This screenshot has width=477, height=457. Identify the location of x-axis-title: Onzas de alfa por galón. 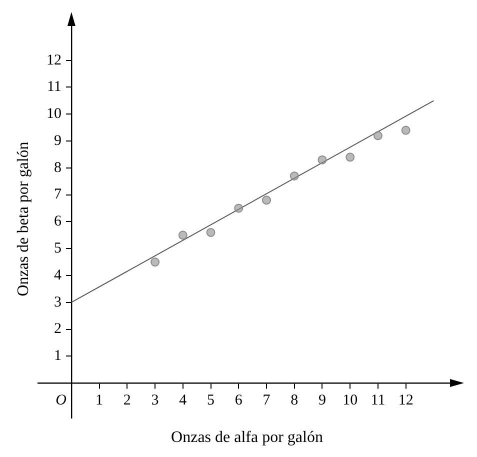
(247, 437).